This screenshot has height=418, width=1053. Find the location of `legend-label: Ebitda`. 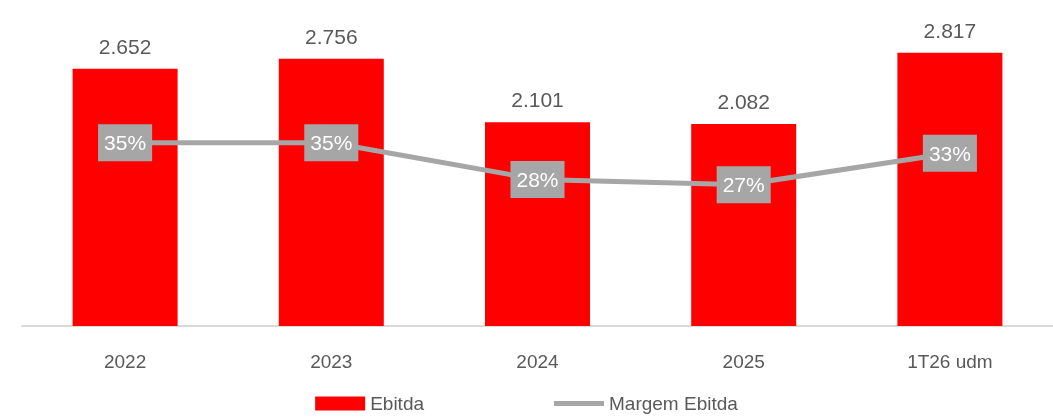

legend-label: Ebitda is located at coordinates (397, 403).